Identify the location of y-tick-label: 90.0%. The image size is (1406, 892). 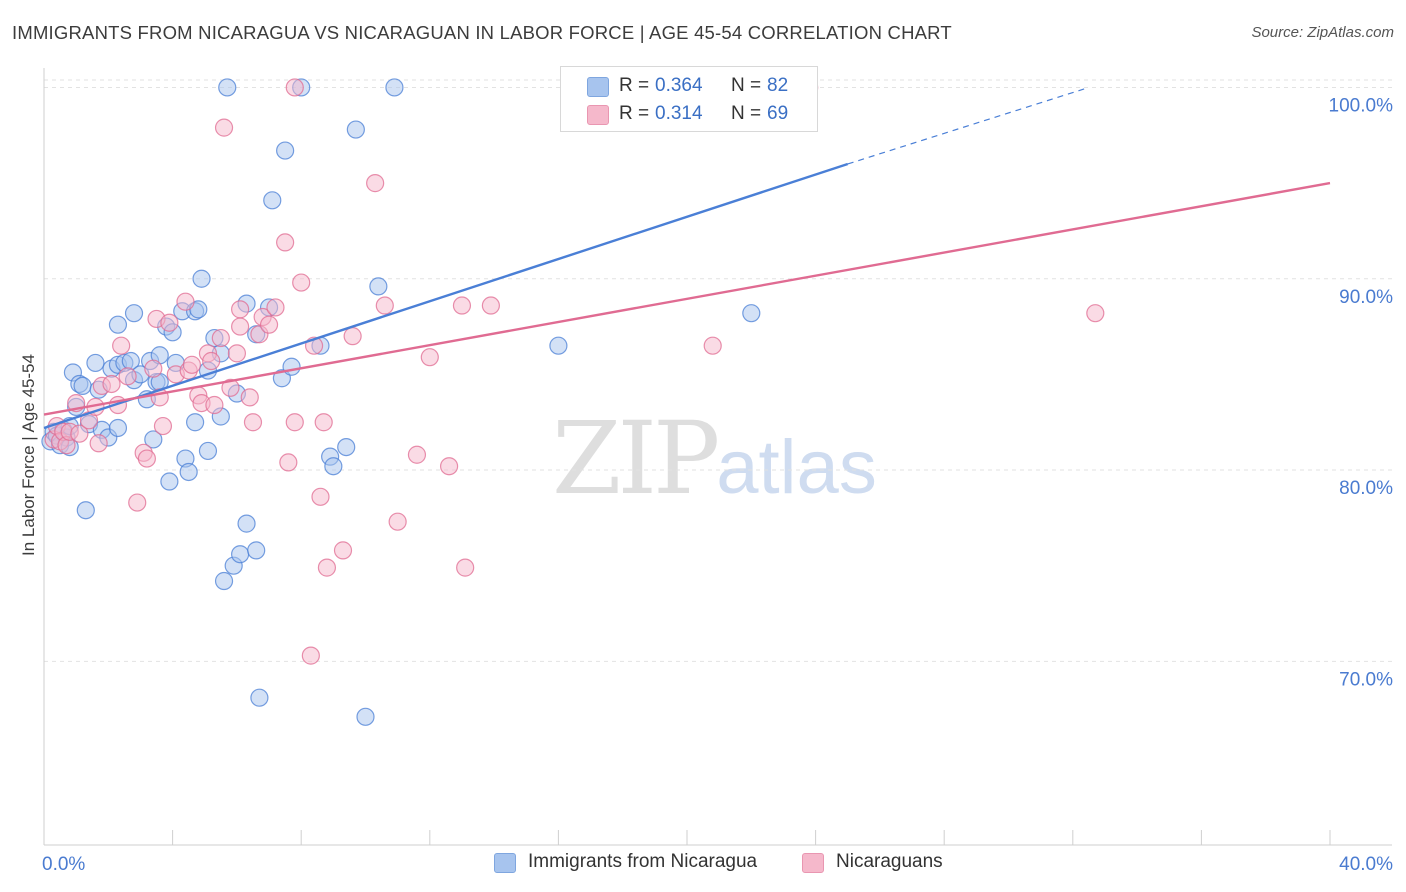
(1366, 297).